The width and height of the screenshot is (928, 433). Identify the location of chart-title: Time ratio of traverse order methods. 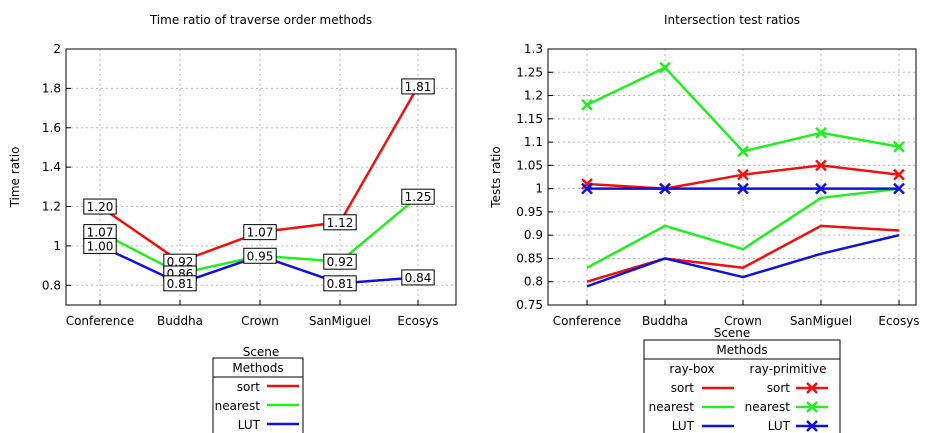
(260, 20).